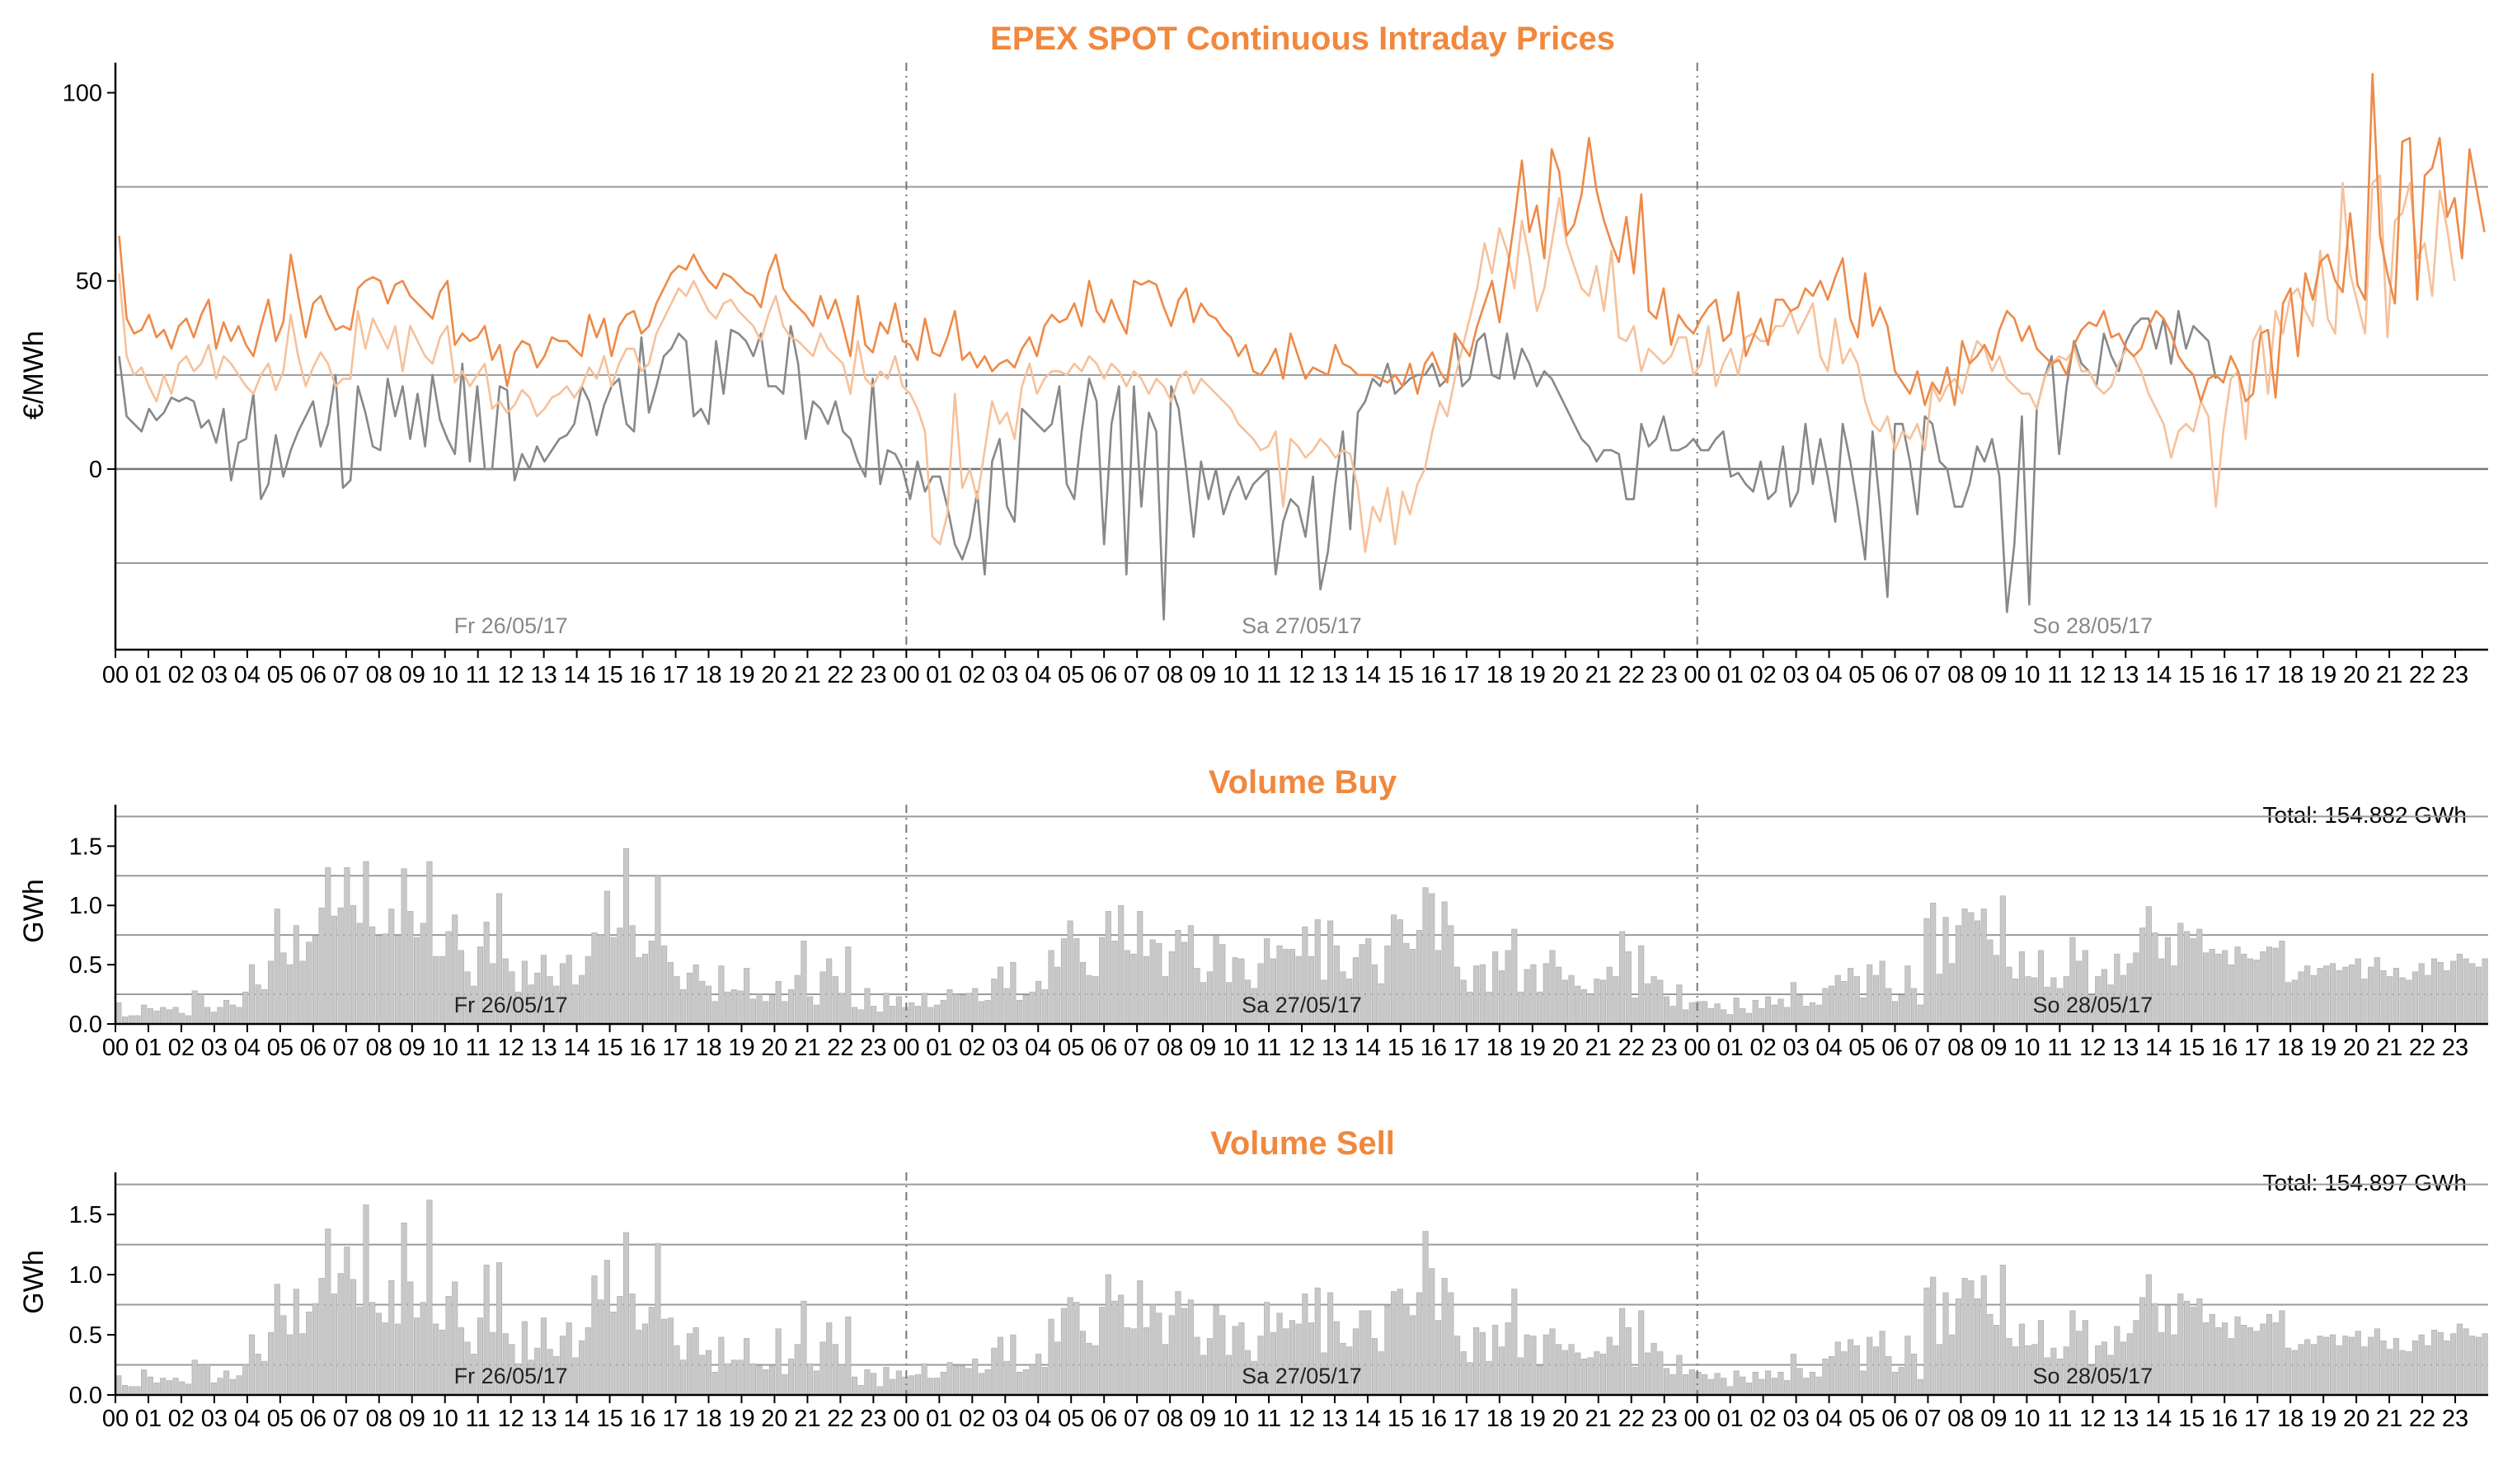  What do you see at coordinates (1927, 1419) in the screenshot?
I see `x-tick-label: 07` at bounding box center [1927, 1419].